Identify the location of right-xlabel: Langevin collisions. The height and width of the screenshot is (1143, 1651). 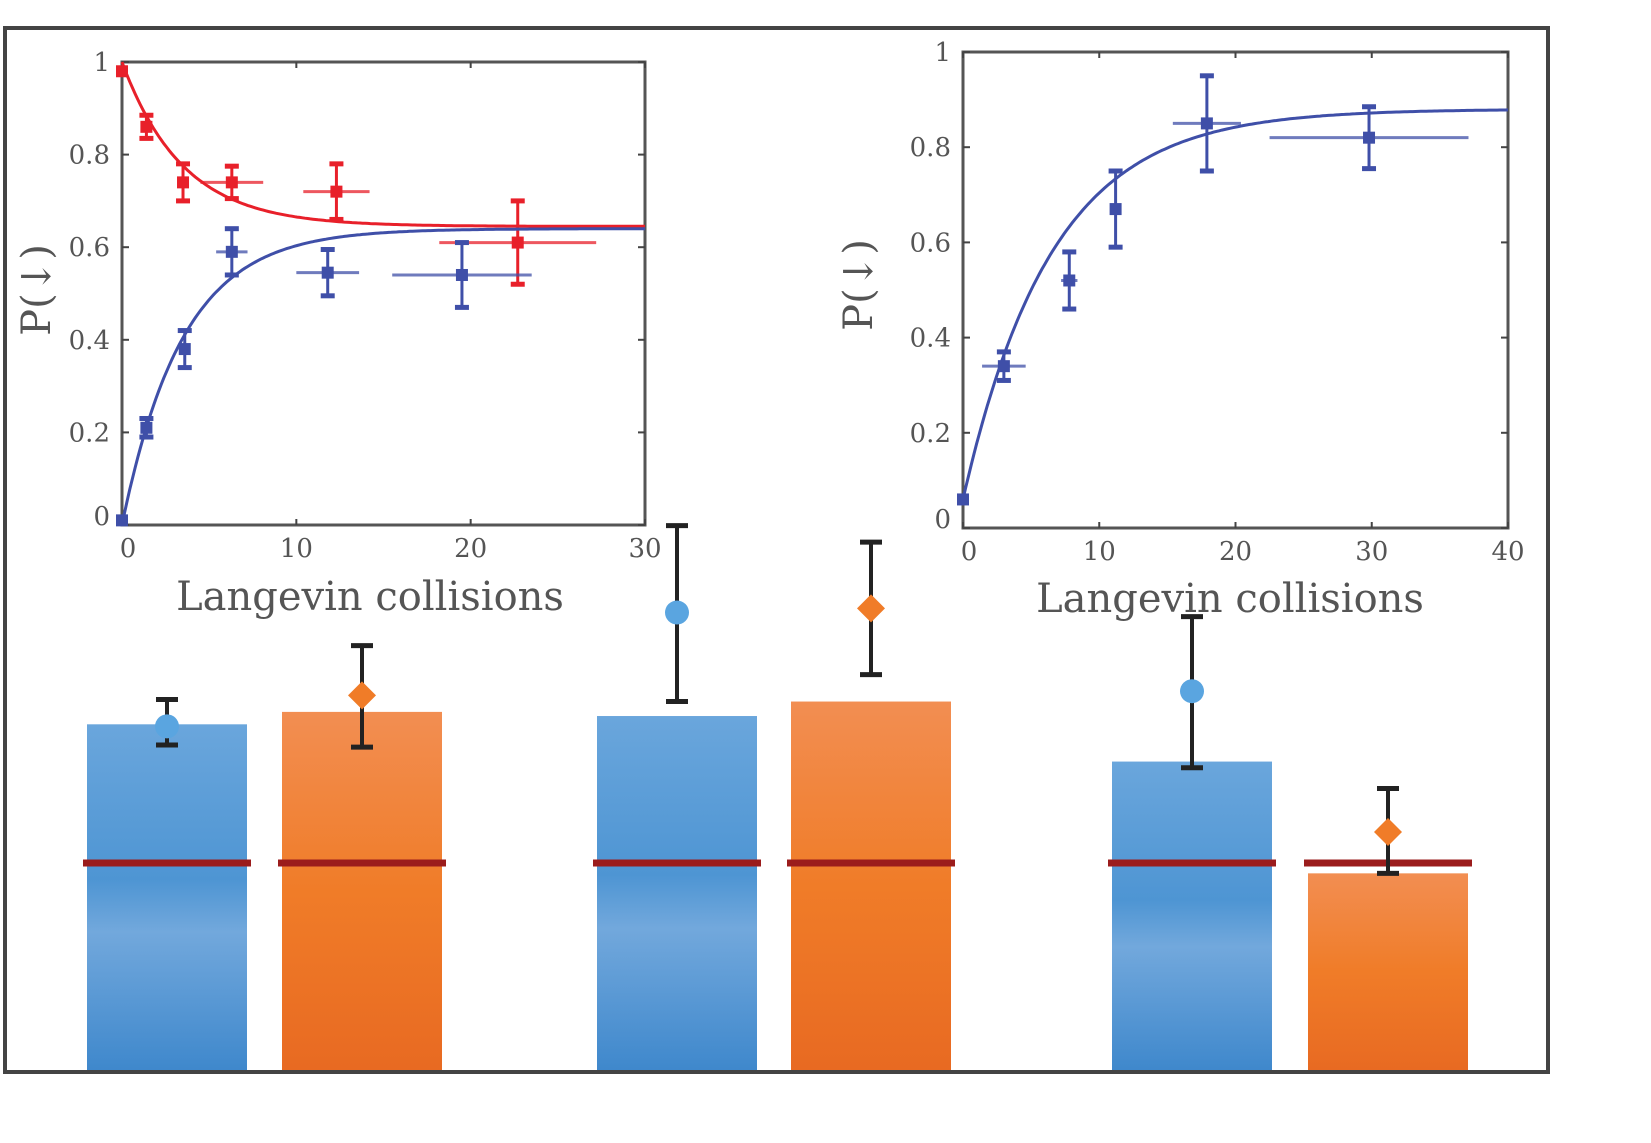
(1230, 599).